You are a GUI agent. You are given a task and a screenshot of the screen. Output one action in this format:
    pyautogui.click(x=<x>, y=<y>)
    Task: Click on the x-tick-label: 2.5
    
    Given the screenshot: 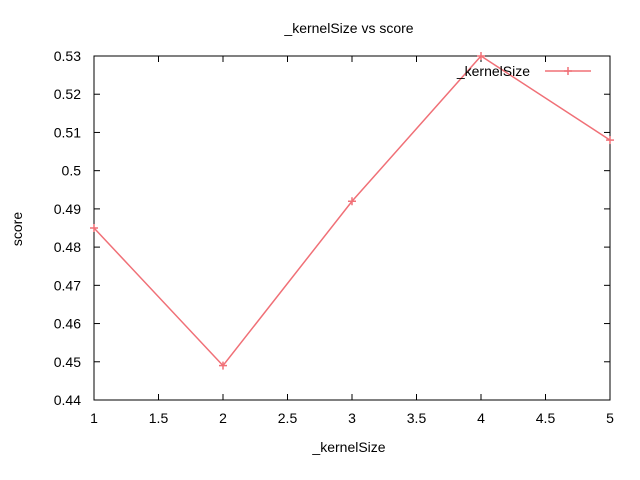 What is the action you would take?
    pyautogui.click(x=288, y=418)
    